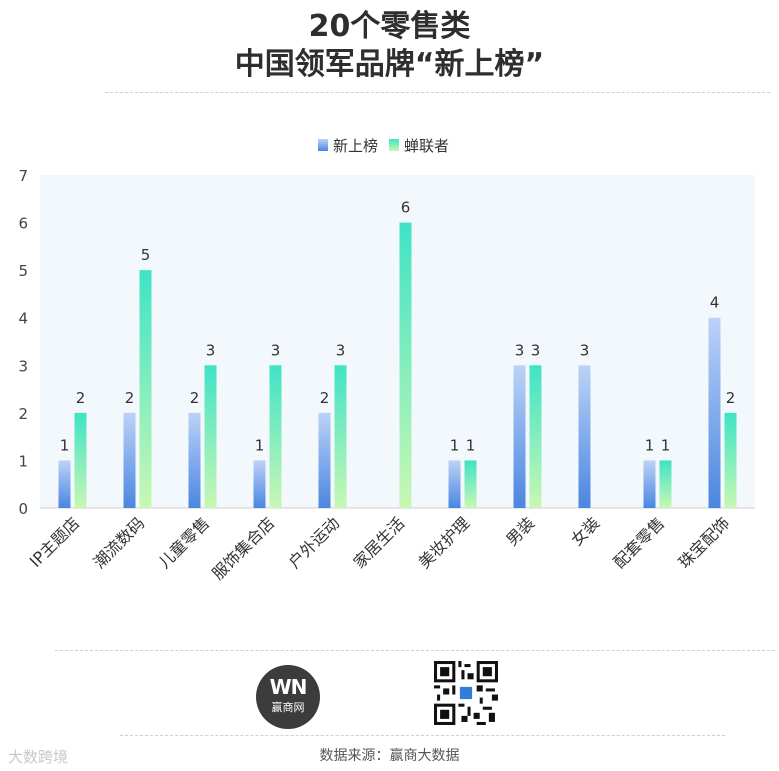 This screenshot has height=771, width=779. Describe the element at coordinates (379, 542) in the screenshot. I see `x-tick-label: 家居生活` at that location.